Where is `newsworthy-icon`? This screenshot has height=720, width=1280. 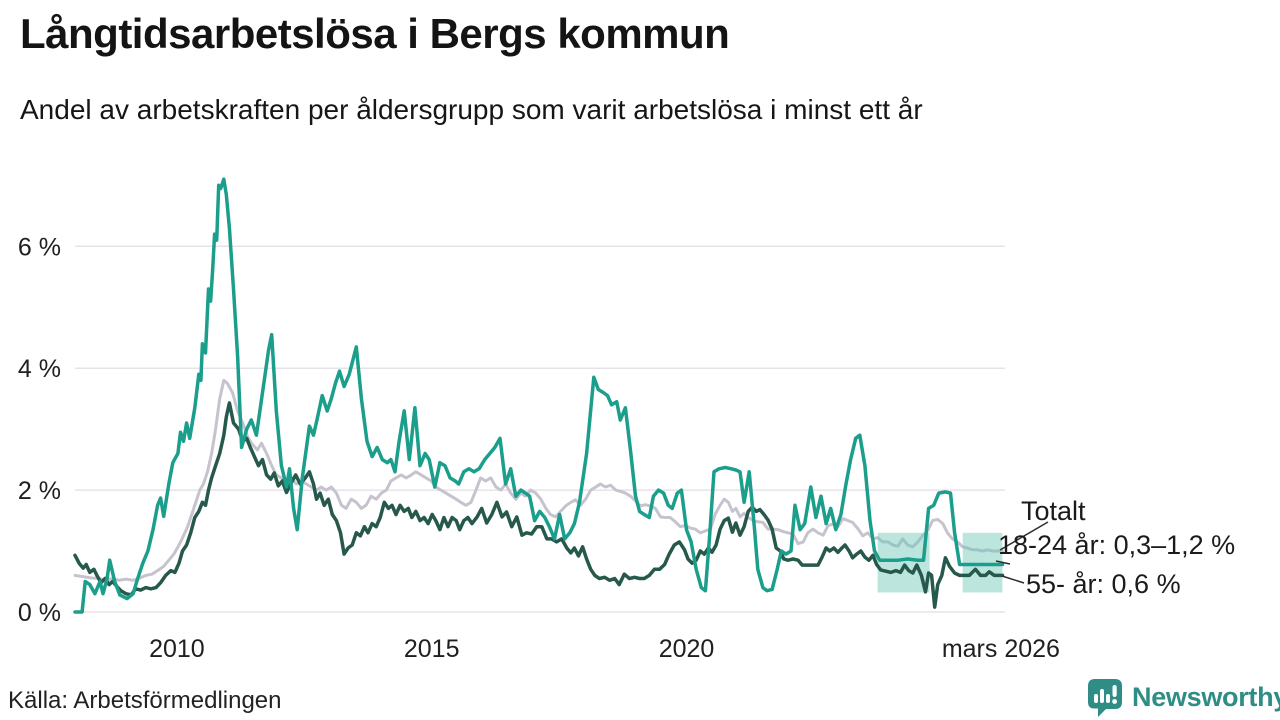
newsworthy-icon is located at coordinates (1105, 698).